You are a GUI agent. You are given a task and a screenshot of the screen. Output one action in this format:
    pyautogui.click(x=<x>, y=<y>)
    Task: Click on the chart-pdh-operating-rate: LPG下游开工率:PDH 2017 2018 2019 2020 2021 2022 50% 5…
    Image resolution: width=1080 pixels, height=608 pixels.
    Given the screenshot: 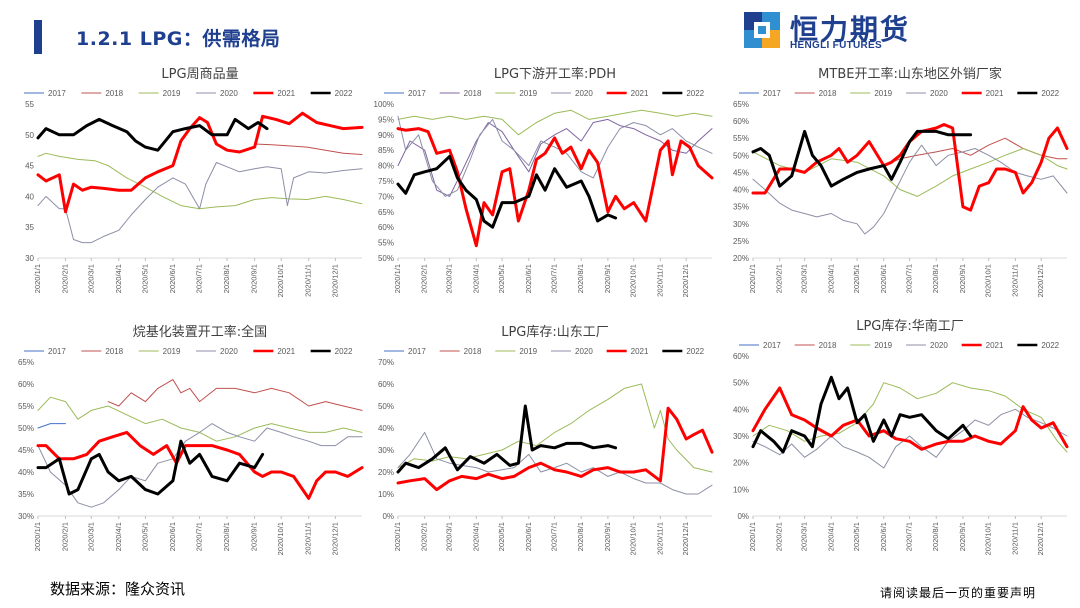 What is the action you would take?
    pyautogui.click(x=540, y=185)
    